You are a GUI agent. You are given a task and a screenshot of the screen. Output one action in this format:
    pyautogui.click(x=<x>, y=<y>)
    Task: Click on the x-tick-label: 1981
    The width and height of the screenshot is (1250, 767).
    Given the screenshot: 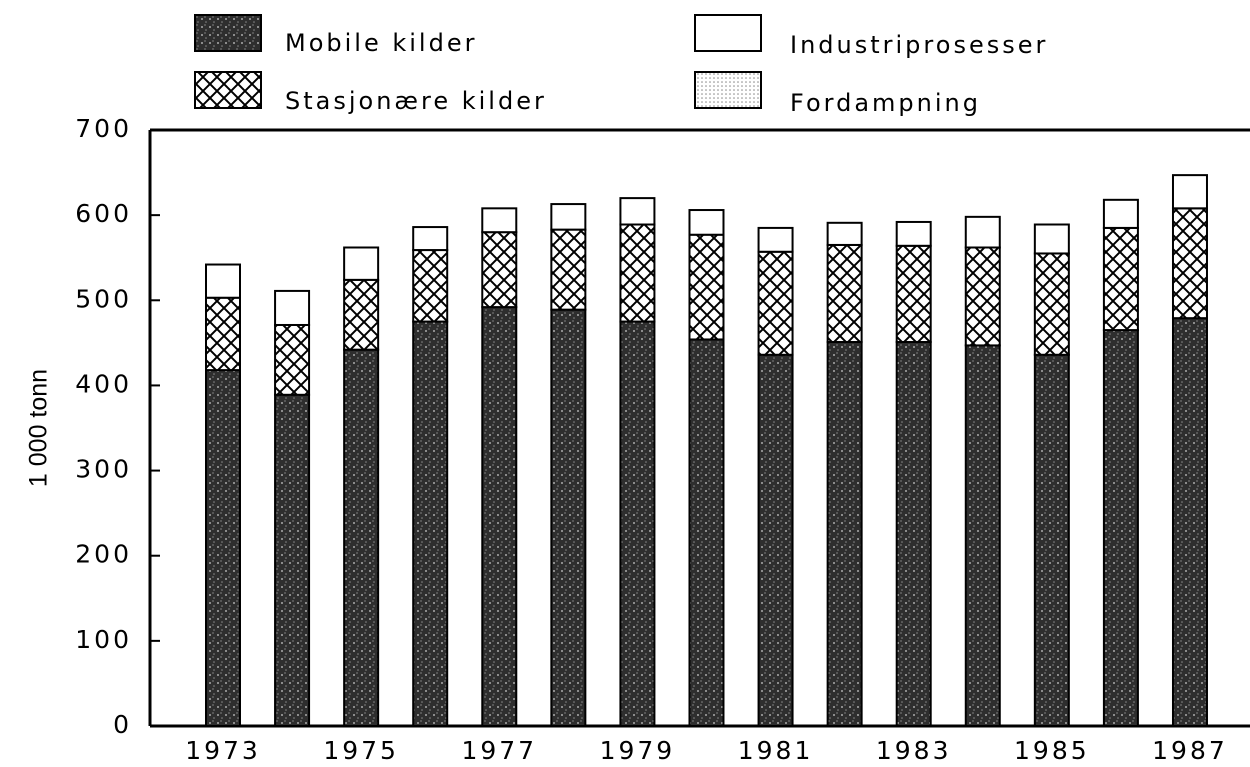 What is the action you would take?
    pyautogui.click(x=776, y=750)
    